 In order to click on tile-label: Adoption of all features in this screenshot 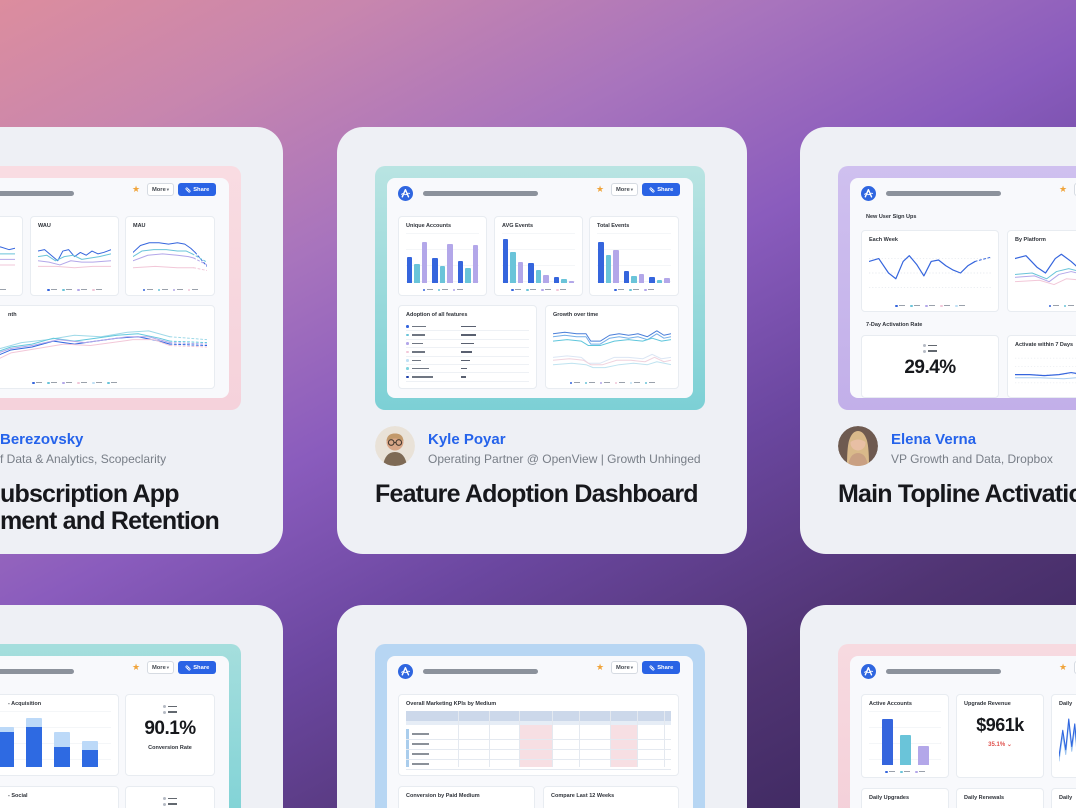, I will do `click(437, 315)`.